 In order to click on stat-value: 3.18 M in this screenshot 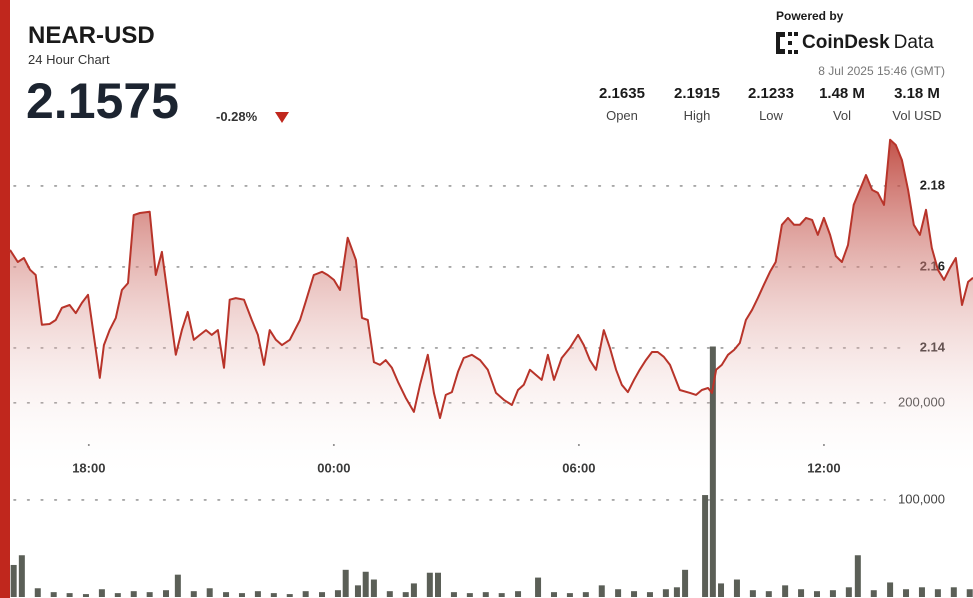, I will do `click(917, 93)`.